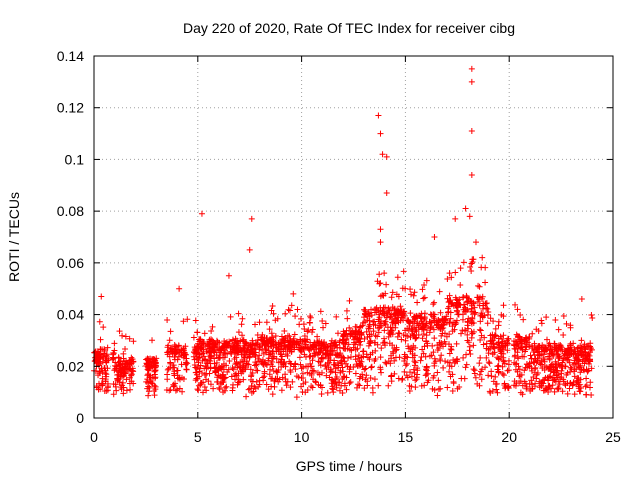 This screenshot has height=480, width=640. Describe the element at coordinates (198, 437) in the screenshot. I see `x-tick-label: 5` at that location.